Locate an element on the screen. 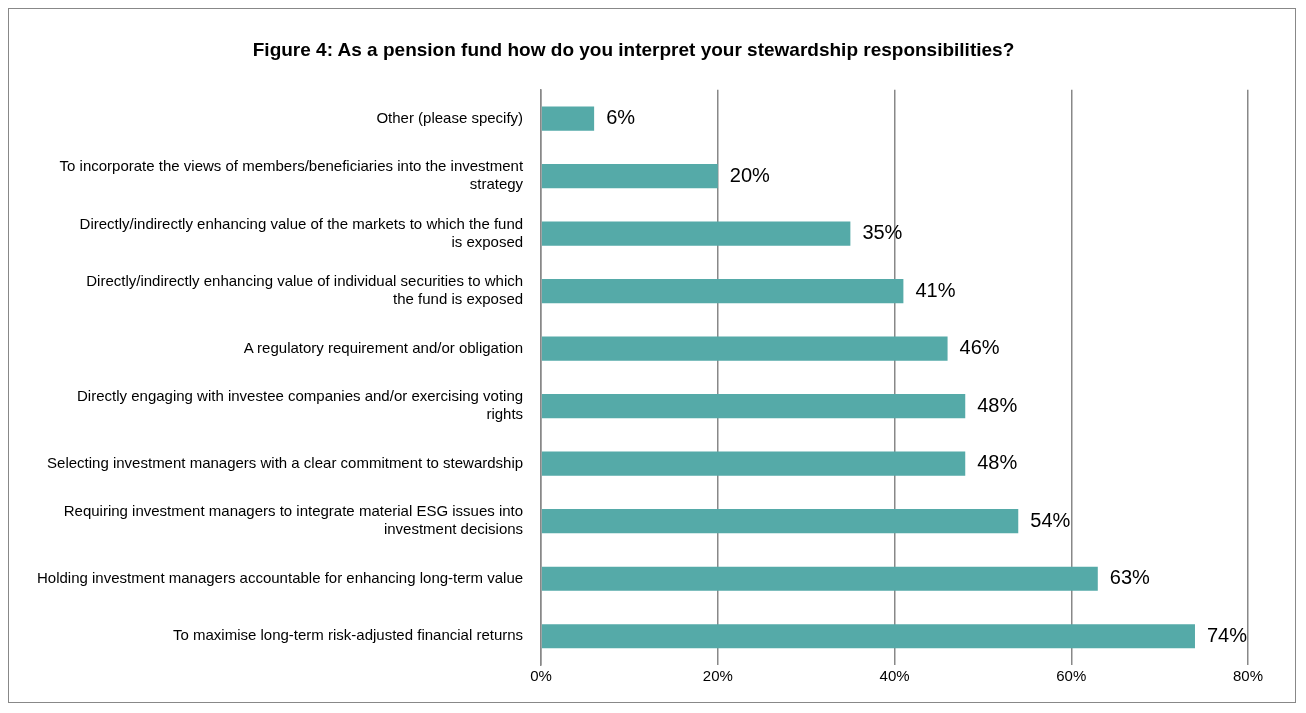 This screenshot has height=713, width=1306. data-label: 6% is located at coordinates (621, 117).